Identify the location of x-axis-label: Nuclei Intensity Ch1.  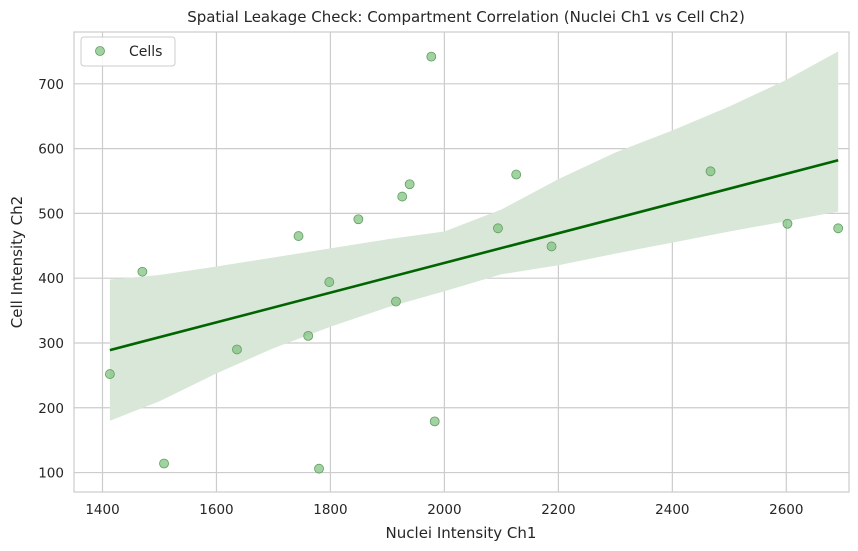
(461, 533).